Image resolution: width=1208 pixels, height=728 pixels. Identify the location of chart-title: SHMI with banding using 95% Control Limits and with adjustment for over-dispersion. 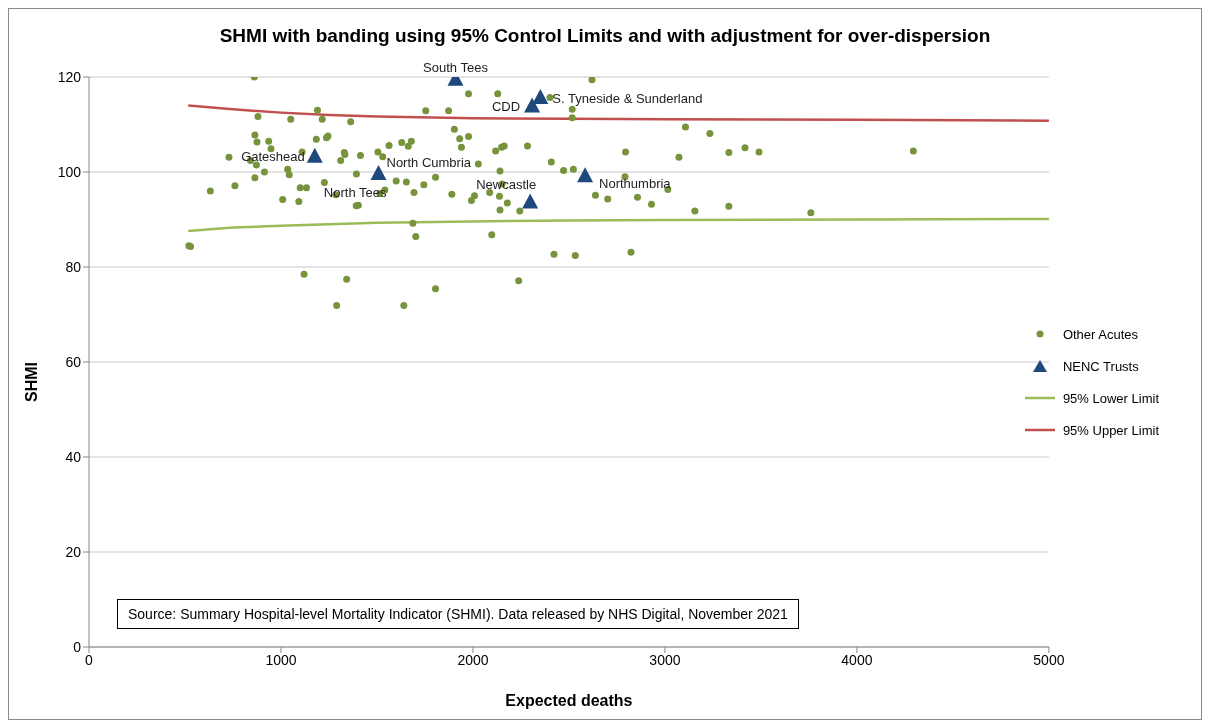
(605, 36).